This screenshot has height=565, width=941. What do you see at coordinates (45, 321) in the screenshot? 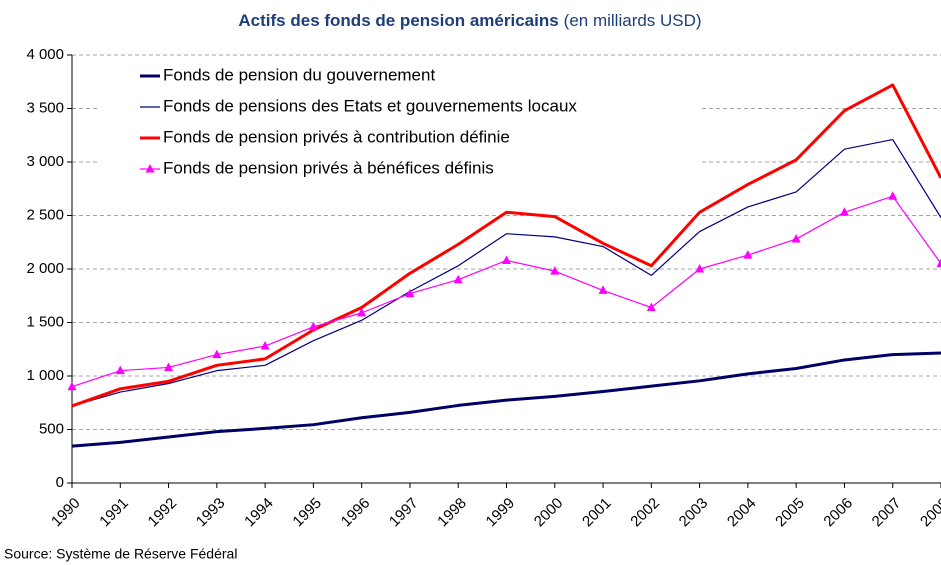
I see `y-tick-label: 1 500` at bounding box center [45, 321].